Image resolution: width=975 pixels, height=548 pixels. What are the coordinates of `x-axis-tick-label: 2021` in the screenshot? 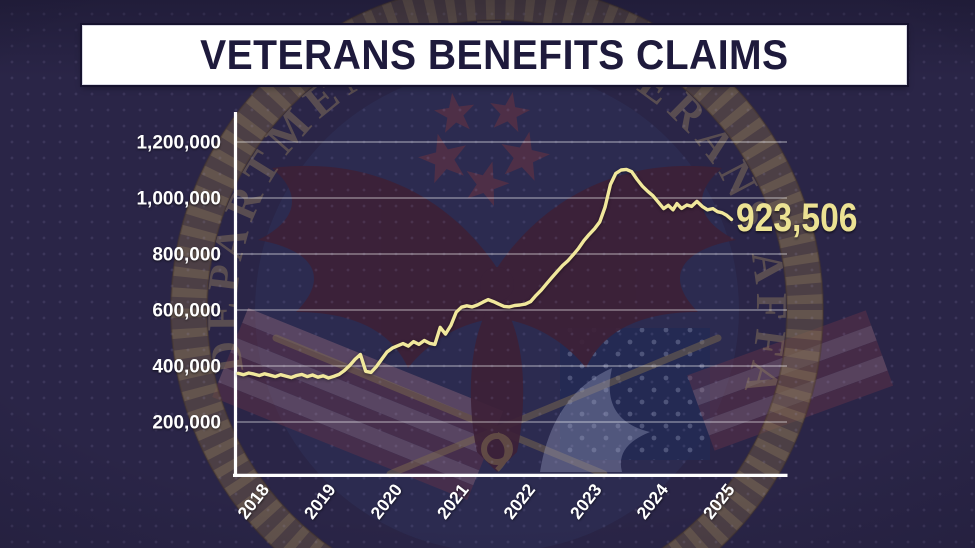 It's located at (453, 501).